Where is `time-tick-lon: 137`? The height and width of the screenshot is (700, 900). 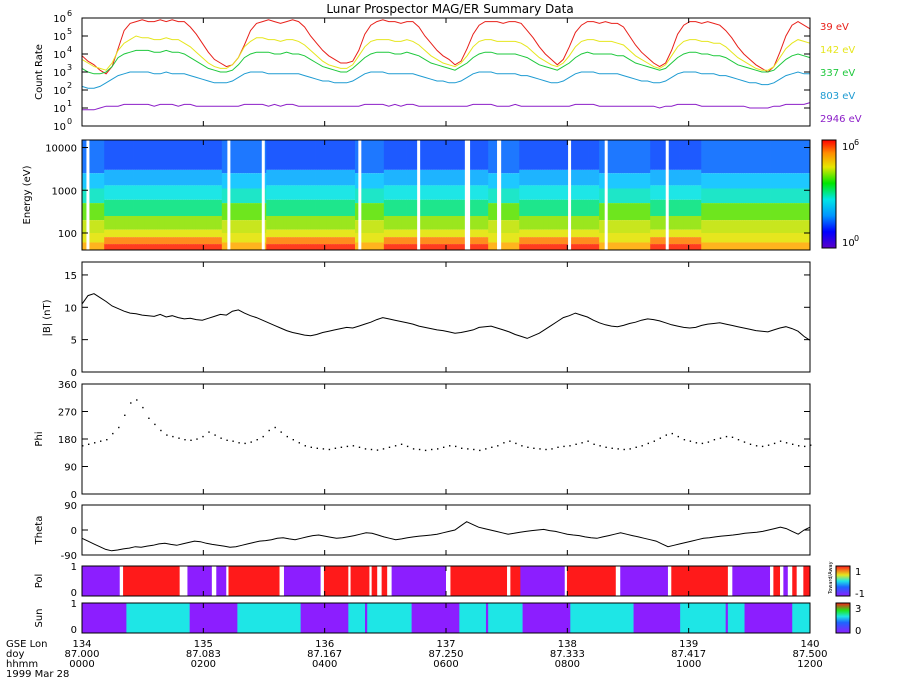
time-tick-lon: 137 is located at coordinates (445, 644).